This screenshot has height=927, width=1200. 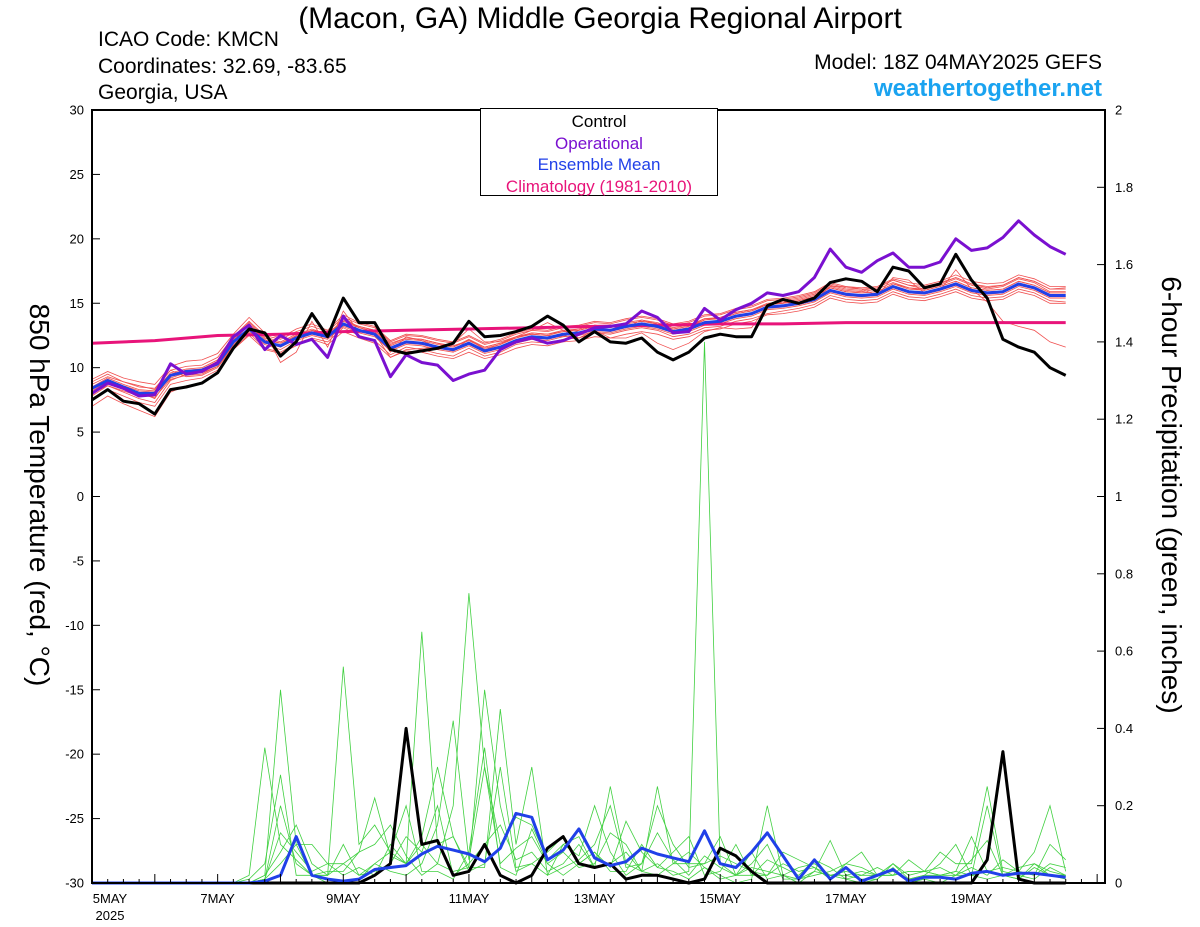 I want to click on y-tick-label: -15, so click(x=74, y=689).